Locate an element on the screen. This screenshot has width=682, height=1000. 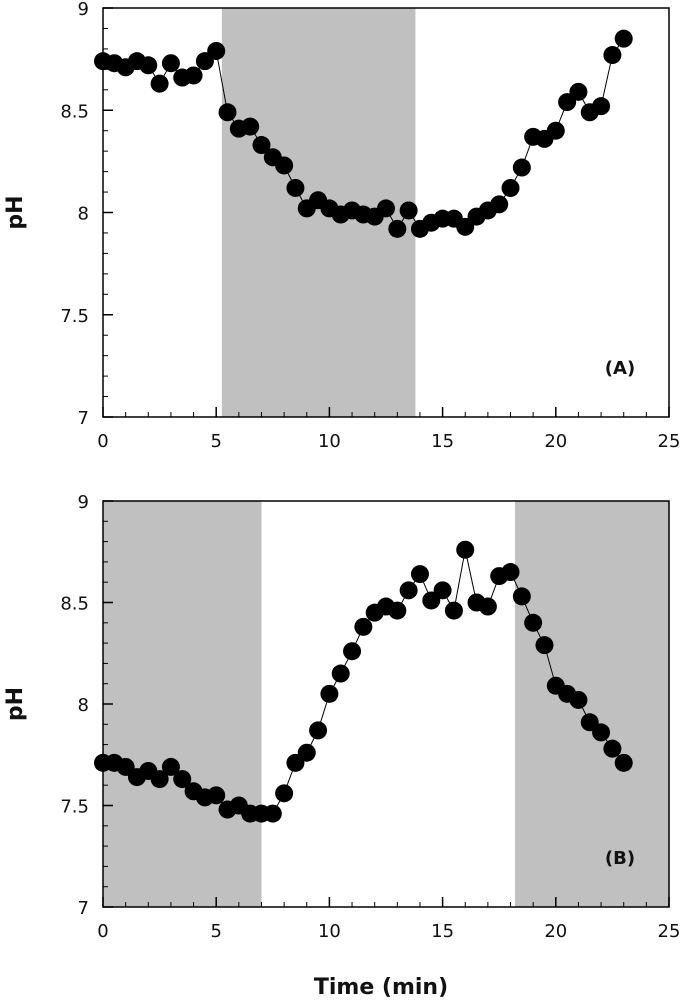
panel-label: (B) is located at coordinates (620, 858).